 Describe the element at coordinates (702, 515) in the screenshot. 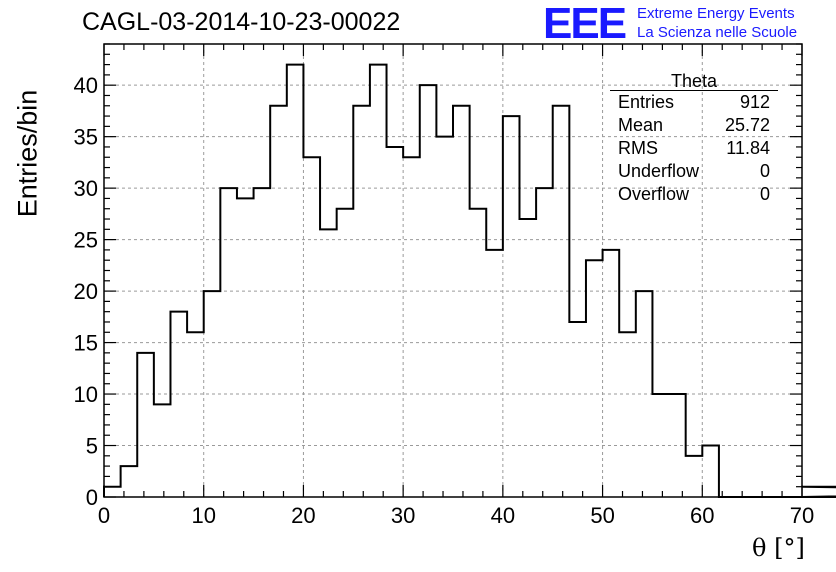

I see `x-tick-label: 60` at that location.